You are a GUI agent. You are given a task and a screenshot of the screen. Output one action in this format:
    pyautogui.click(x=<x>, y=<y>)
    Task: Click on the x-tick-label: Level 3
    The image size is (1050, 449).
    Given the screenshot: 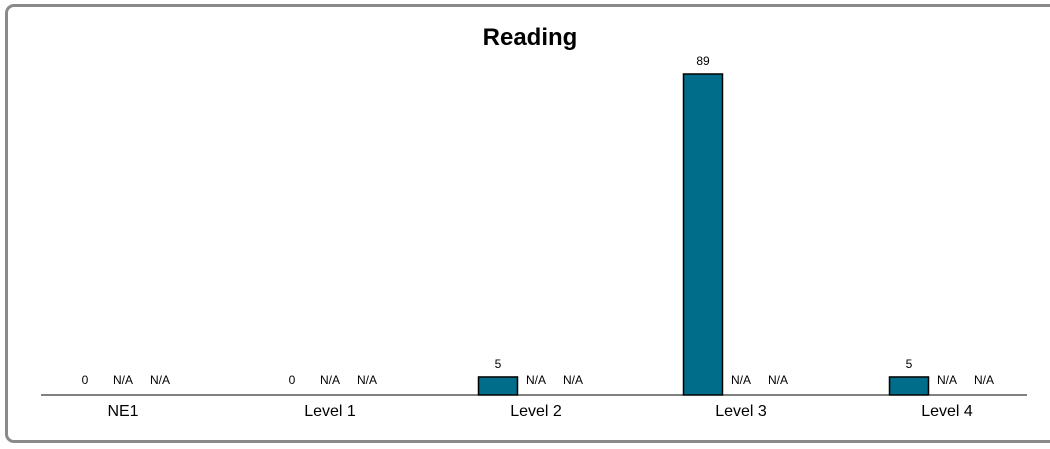 What is the action you would take?
    pyautogui.click(x=741, y=411)
    